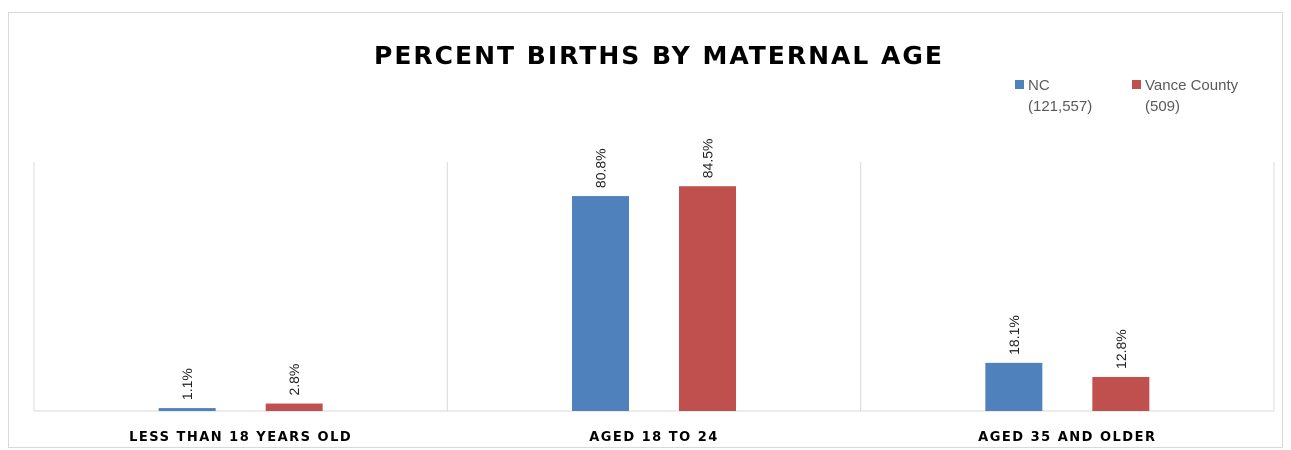 This screenshot has width=1291, height=450. What do you see at coordinates (1067, 437) in the screenshot?
I see `category-label: AGED 35 AND OLDER` at bounding box center [1067, 437].